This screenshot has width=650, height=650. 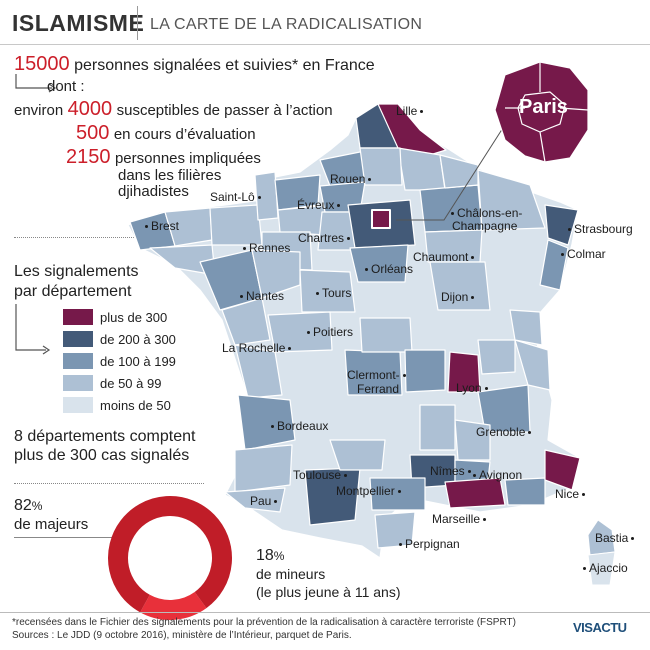 I want to click on dept-bas-rhin, so click(x=561, y=225).